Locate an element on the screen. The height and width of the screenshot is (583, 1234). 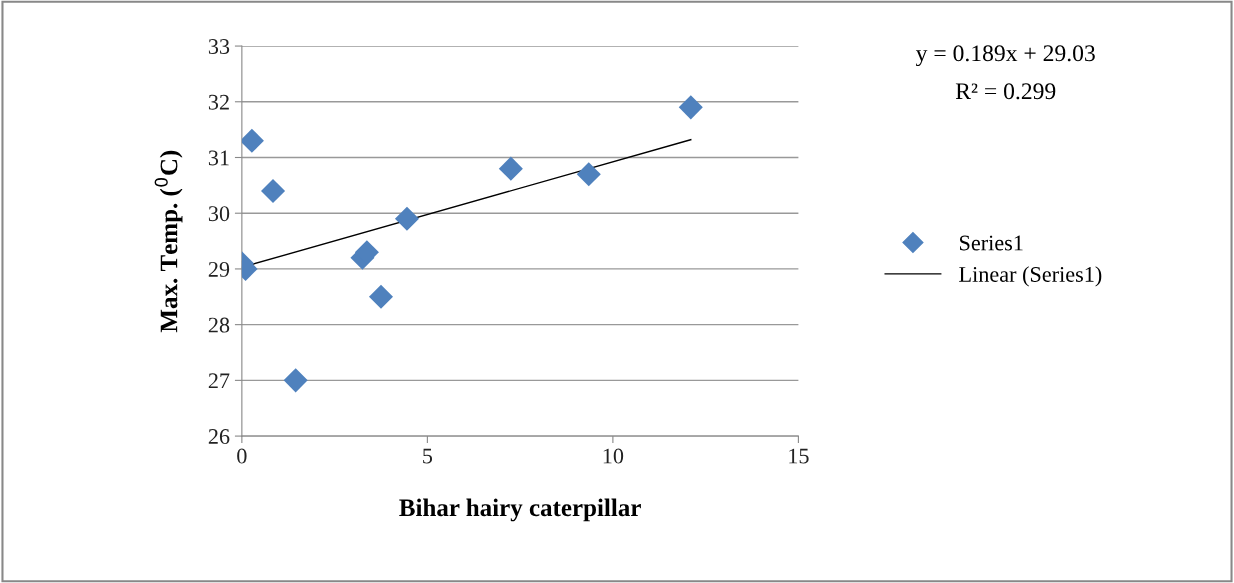
y-tick-label: 31 is located at coordinates (218, 158).